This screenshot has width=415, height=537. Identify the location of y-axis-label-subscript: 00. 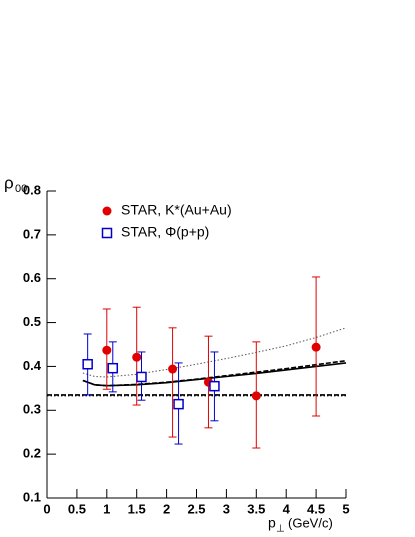
(21, 189).